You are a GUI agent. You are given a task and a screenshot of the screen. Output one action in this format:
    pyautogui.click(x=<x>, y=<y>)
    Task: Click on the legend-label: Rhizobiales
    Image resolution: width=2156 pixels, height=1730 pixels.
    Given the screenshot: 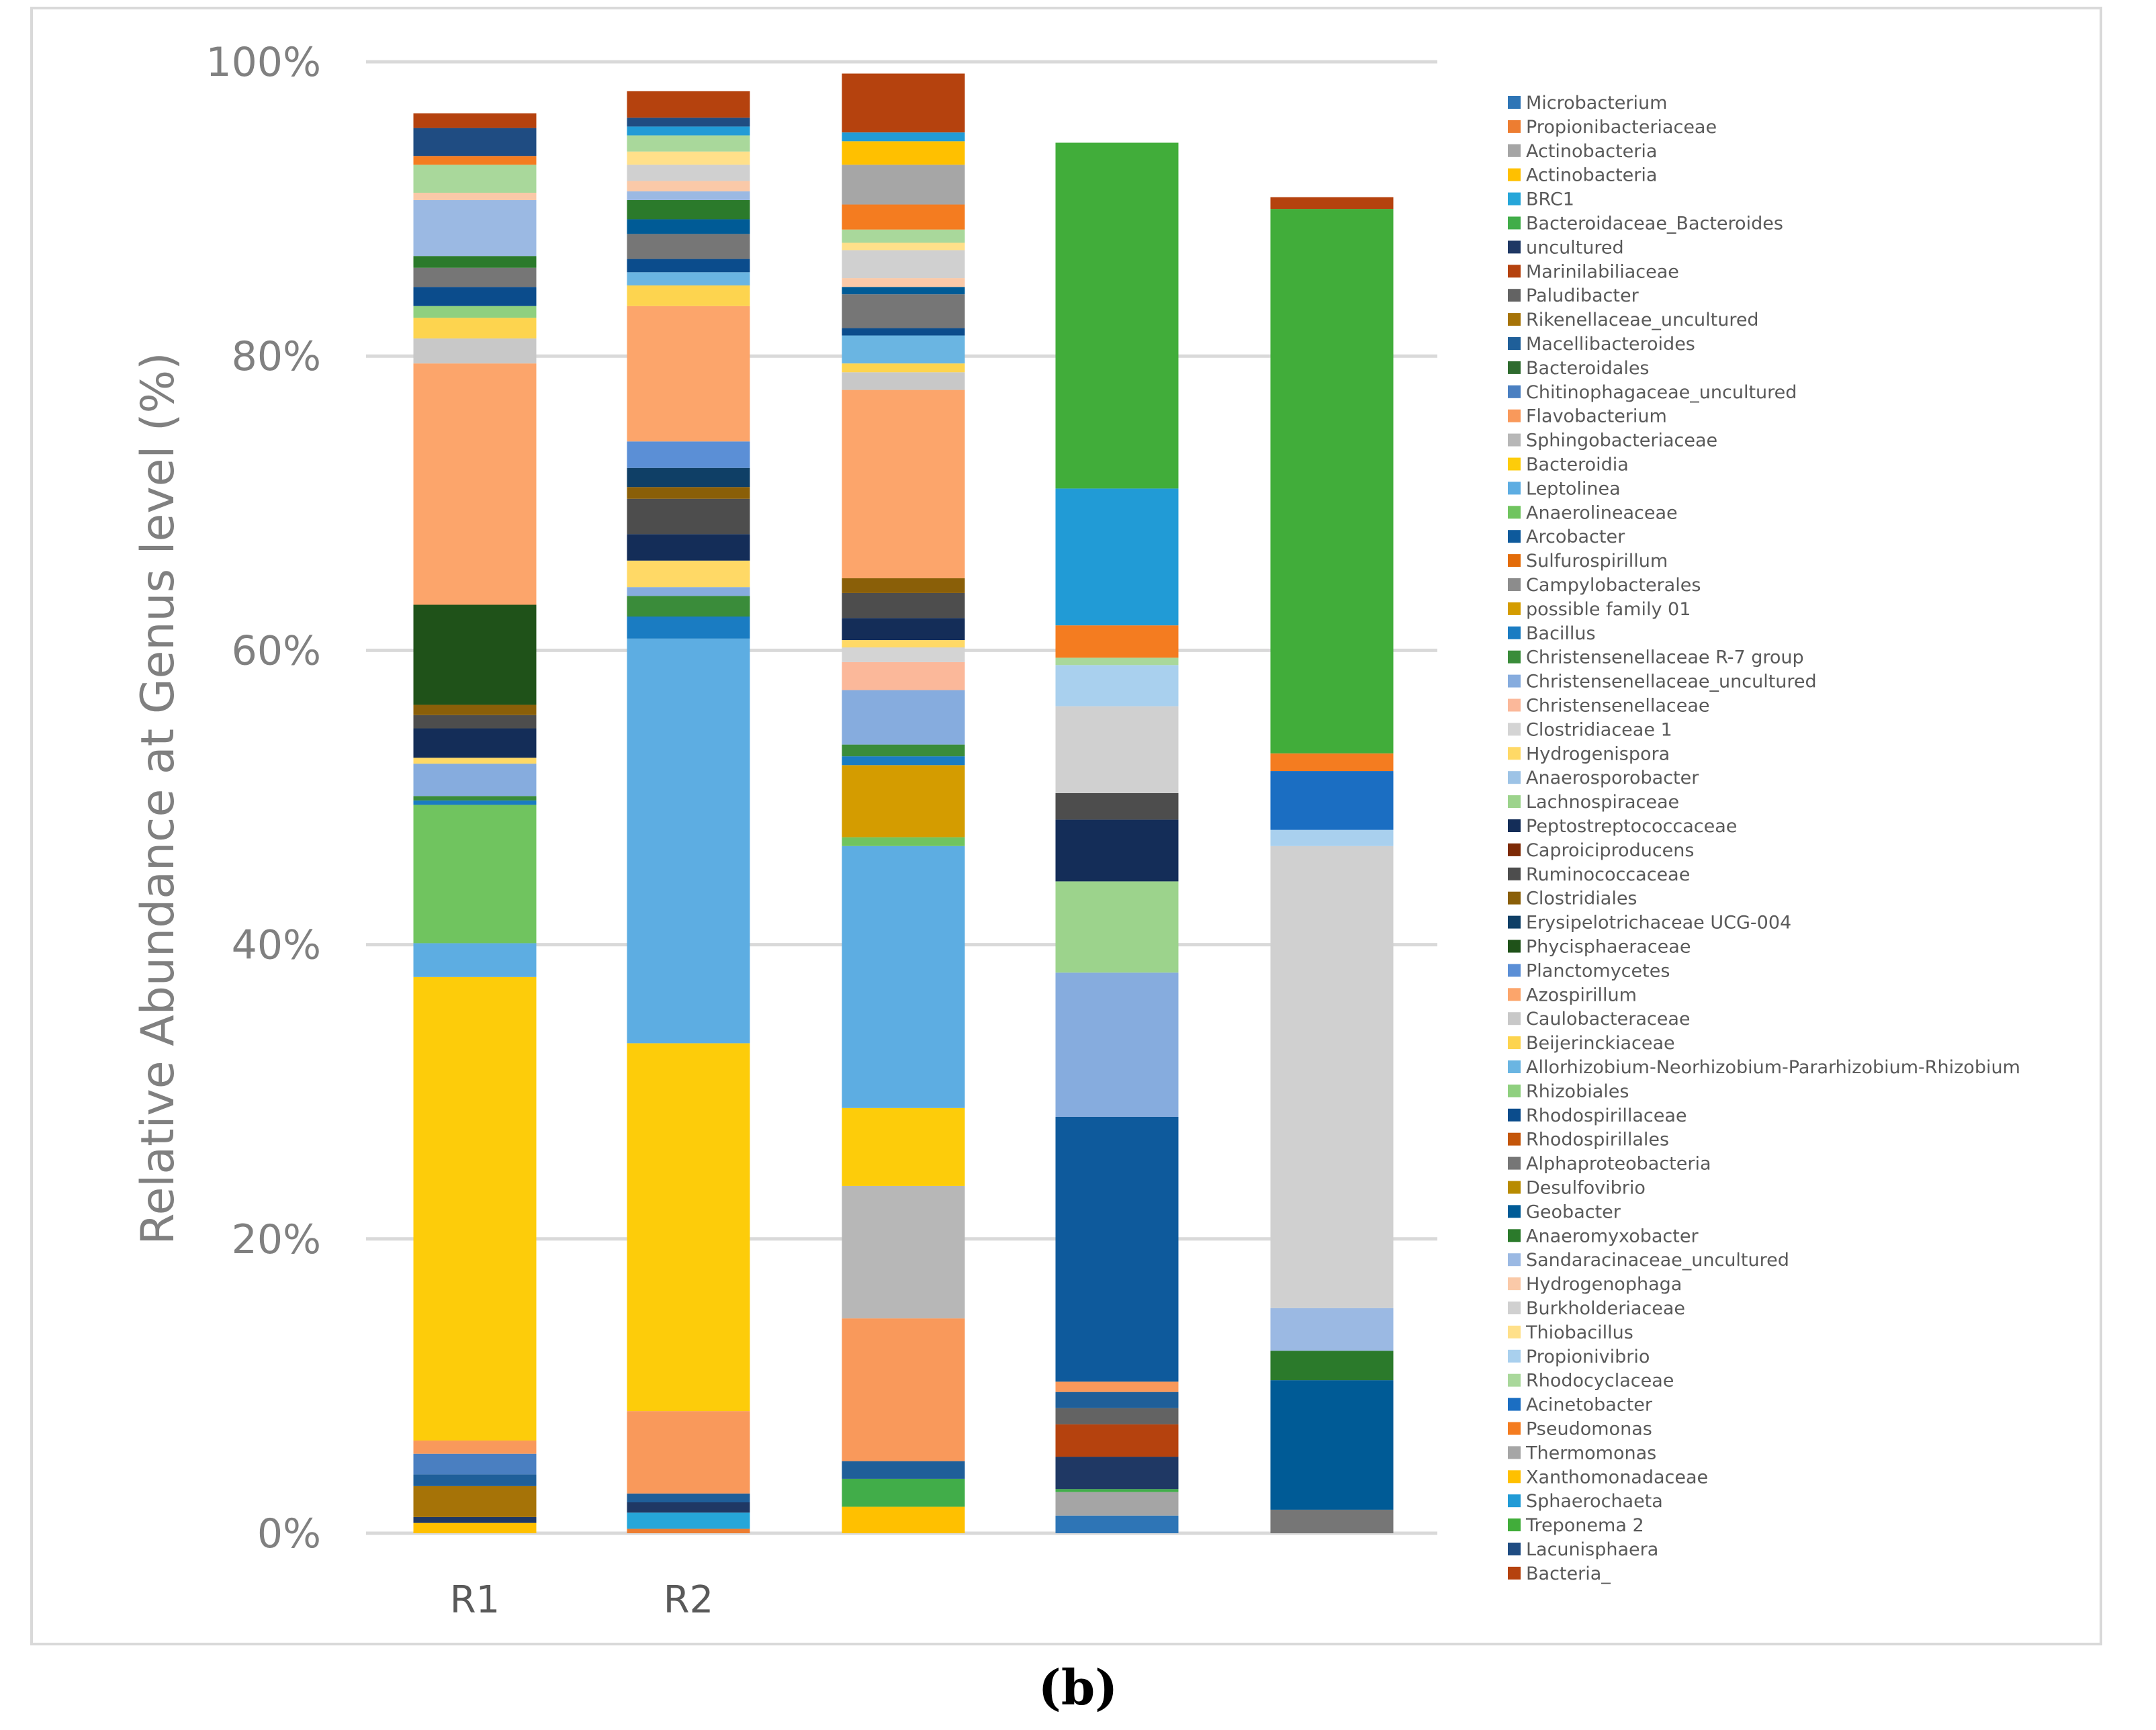 What is the action you would take?
    pyautogui.click(x=1577, y=1091)
    